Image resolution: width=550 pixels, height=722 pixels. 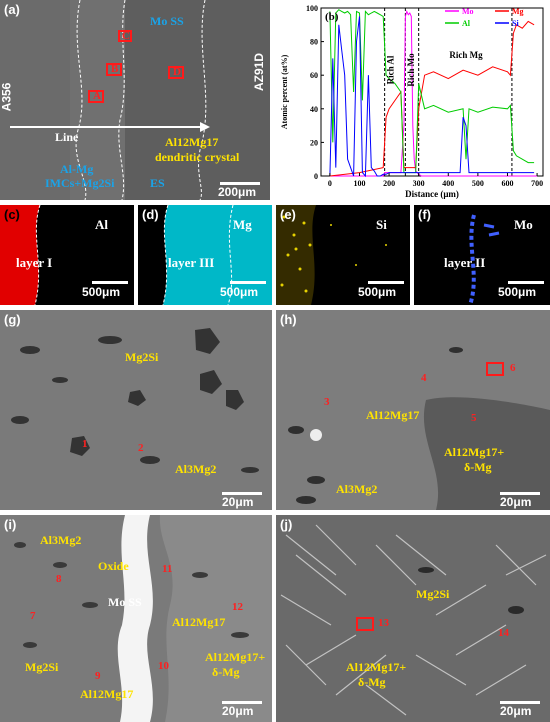 I want to click on panel-h-point-3: 3, so click(x=327, y=402).